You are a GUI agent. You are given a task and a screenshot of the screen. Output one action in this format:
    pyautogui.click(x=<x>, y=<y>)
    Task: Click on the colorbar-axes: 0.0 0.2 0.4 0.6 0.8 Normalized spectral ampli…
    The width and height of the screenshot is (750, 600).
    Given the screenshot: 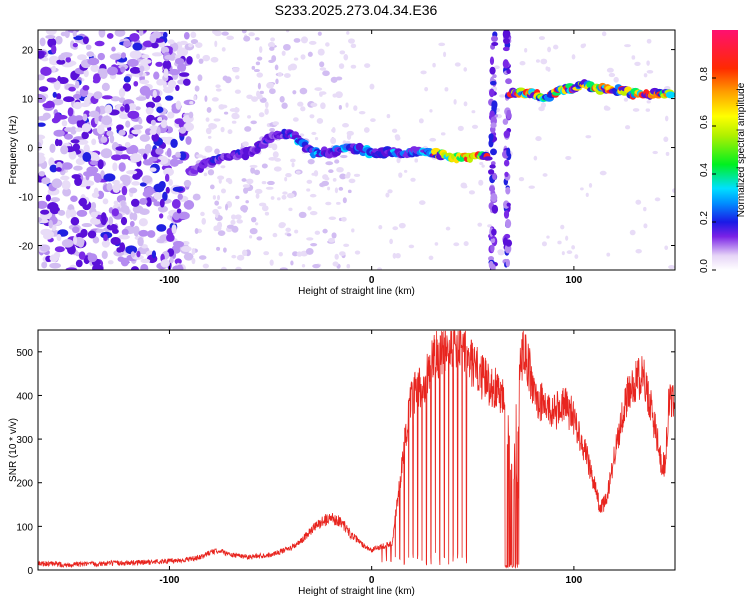 What is the action you would take?
    pyautogui.click(x=723, y=170)
    